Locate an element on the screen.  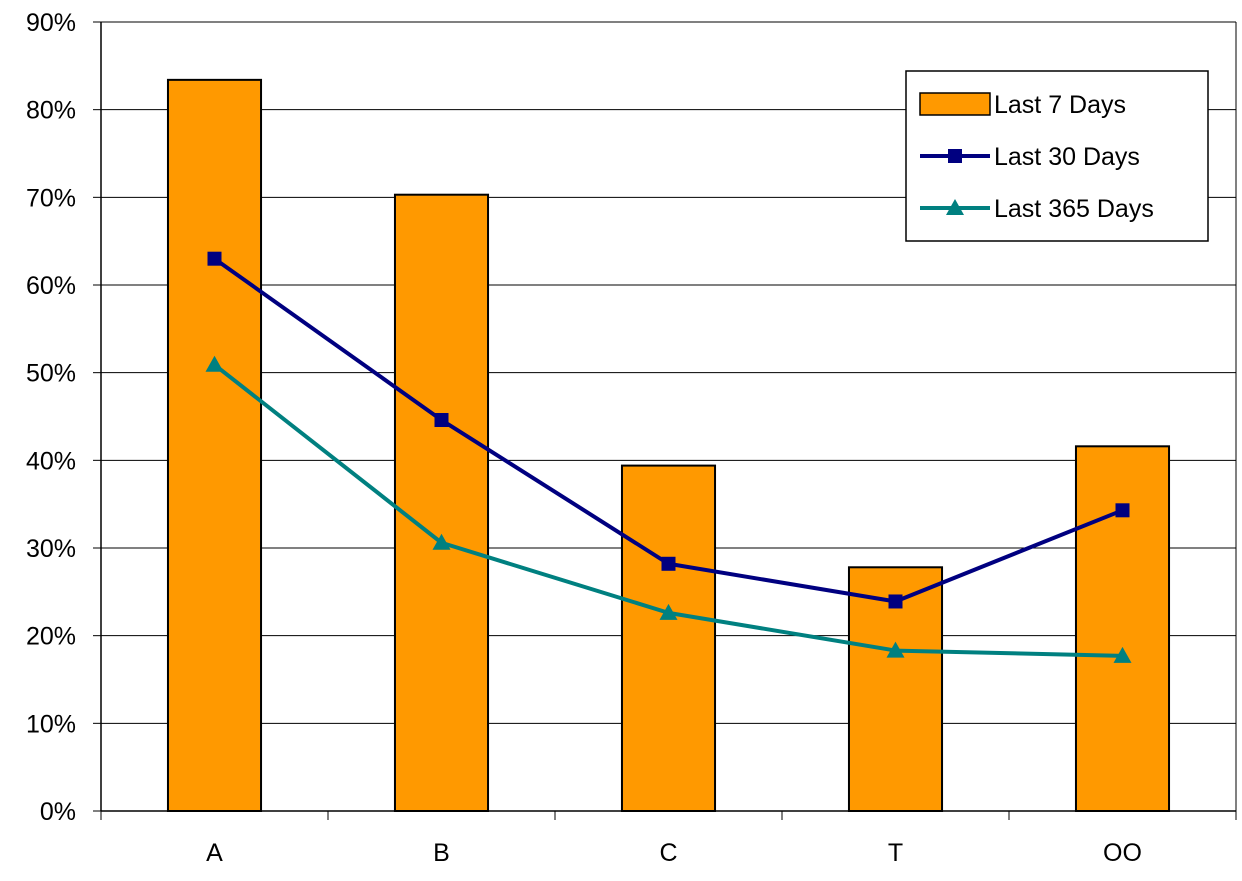
y-tick-label: 50% is located at coordinates (51, 374).